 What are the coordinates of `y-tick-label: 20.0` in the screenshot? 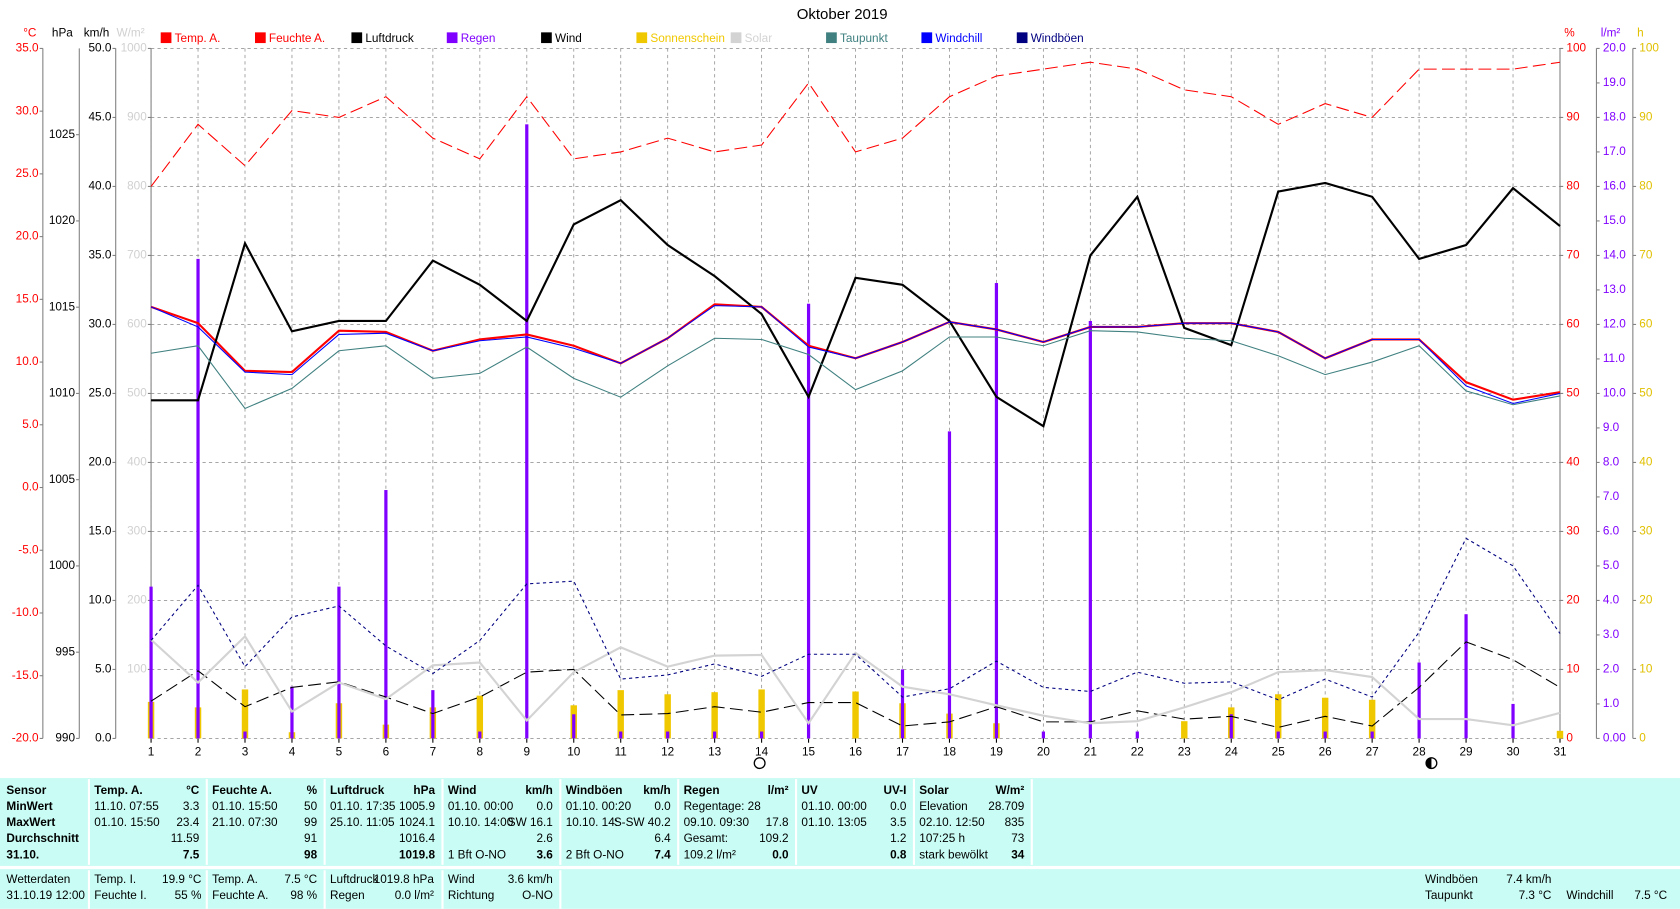 It's located at (100, 462).